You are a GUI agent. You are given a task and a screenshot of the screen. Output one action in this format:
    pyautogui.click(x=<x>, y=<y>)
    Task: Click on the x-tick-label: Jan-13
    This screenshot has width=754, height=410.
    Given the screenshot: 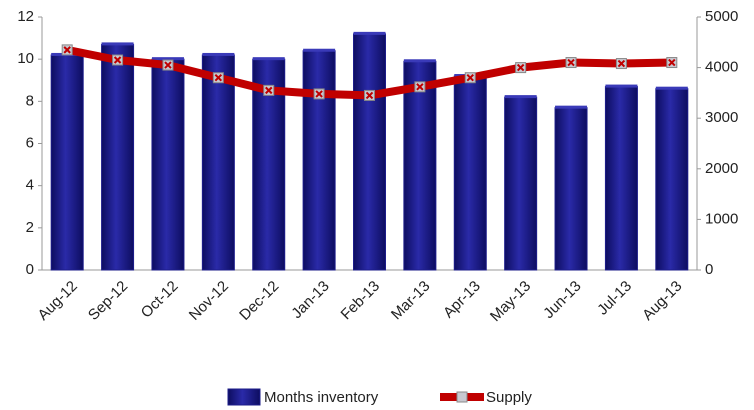 What is the action you would take?
    pyautogui.click(x=310, y=300)
    